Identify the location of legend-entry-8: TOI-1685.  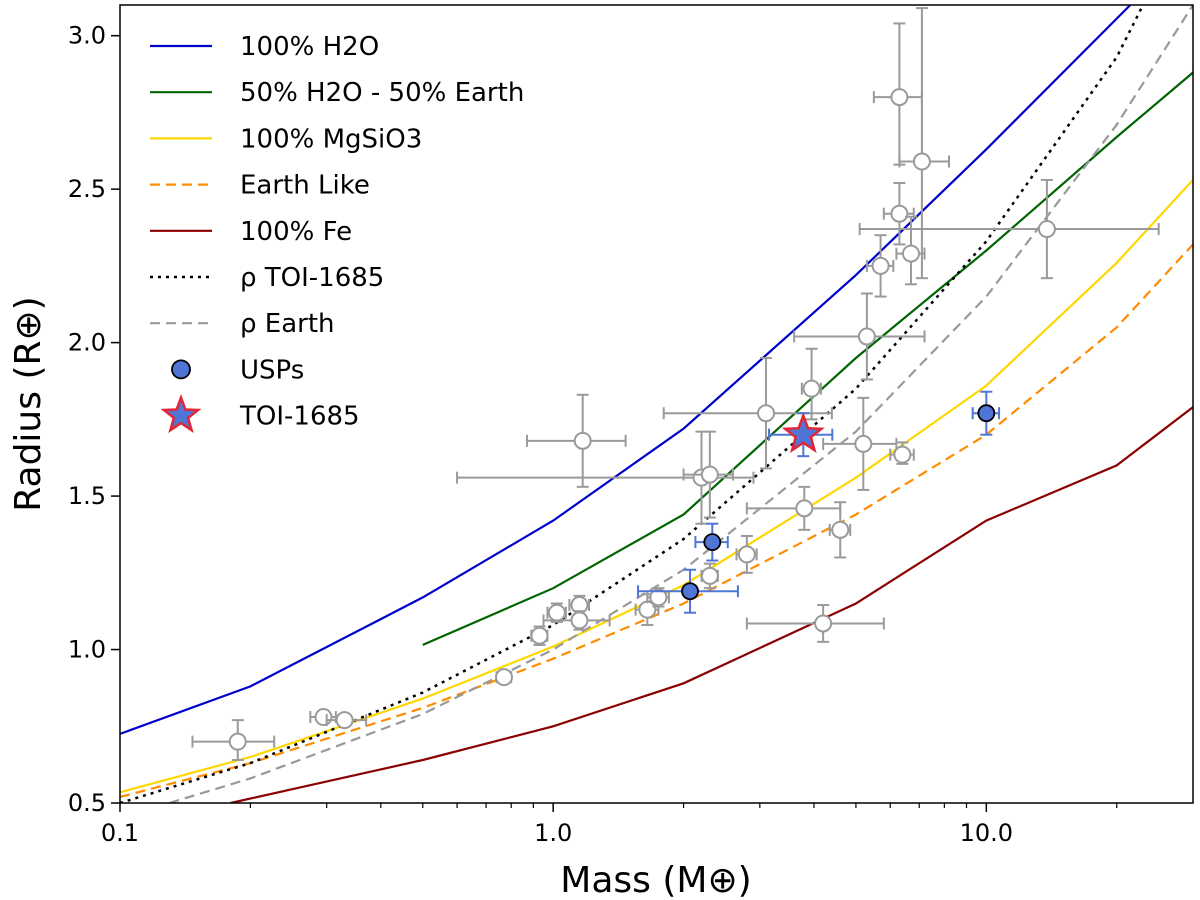
(260, 413).